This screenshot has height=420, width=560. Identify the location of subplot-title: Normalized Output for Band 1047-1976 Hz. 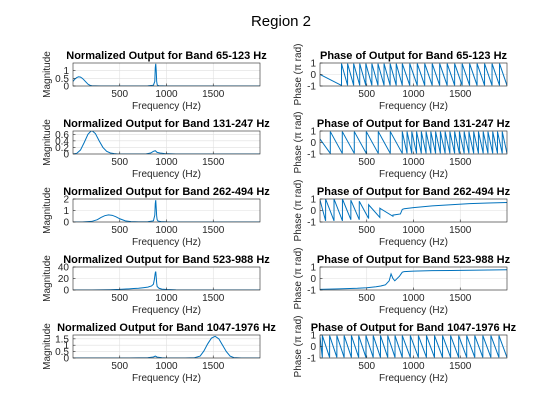
(166, 328).